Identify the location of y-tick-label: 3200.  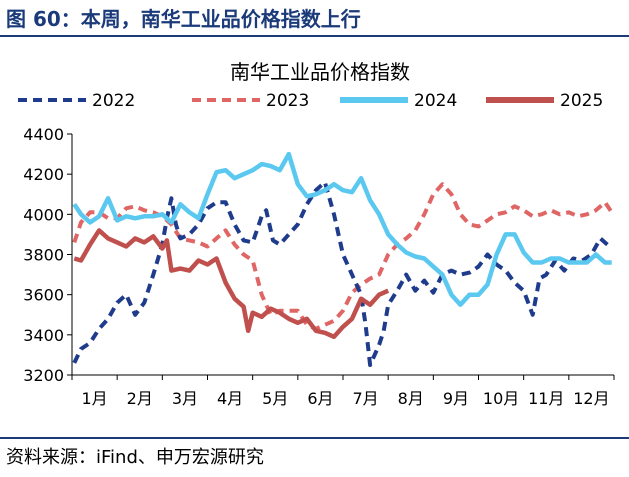
(43, 375).